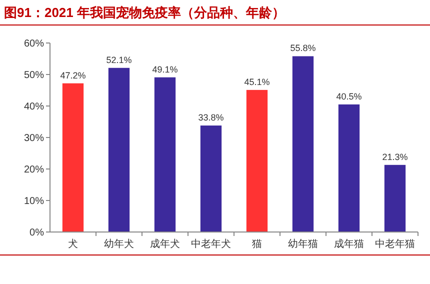 The image size is (430, 284). I want to click on data-label: 33.8%, so click(211, 117).